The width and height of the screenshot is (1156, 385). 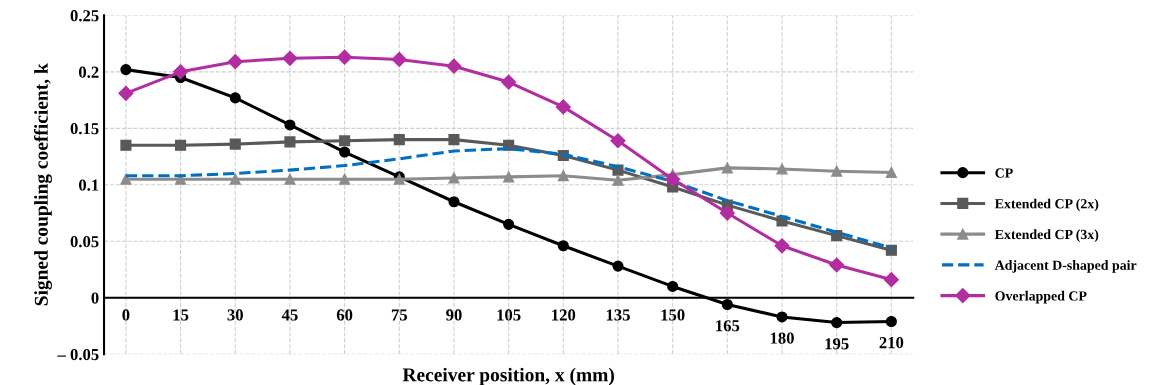 What do you see at coordinates (289, 315) in the screenshot?
I see `x-tick-label: 45` at bounding box center [289, 315].